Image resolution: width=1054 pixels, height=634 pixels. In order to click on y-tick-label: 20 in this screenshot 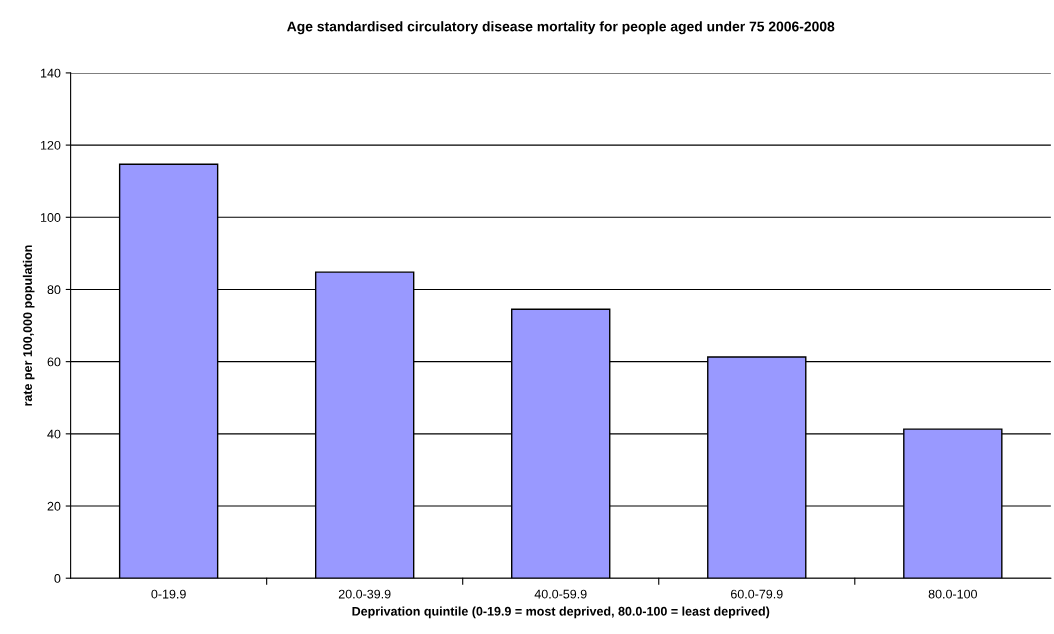, I will do `click(54, 506)`.